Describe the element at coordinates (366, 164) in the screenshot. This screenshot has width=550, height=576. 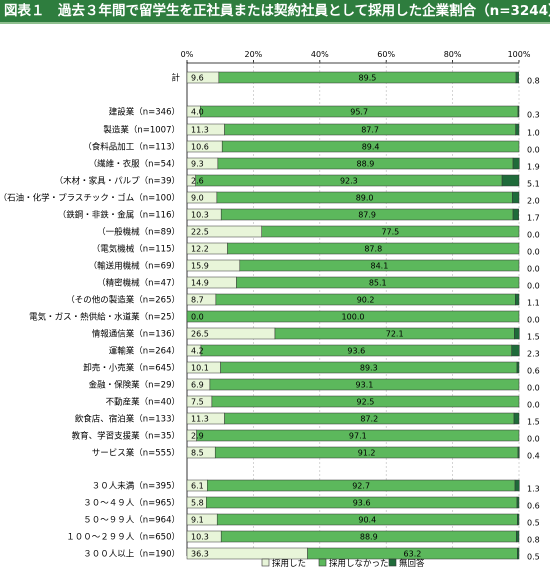
I see `data-label-not-hired: 88.9` at that location.